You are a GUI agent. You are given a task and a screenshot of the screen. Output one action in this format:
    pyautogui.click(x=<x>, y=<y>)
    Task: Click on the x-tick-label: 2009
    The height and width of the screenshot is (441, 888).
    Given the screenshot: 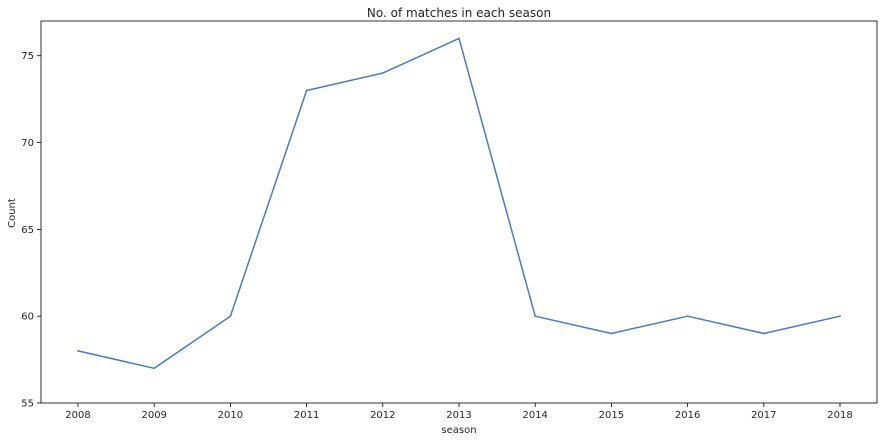 What is the action you would take?
    pyautogui.click(x=153, y=415)
    